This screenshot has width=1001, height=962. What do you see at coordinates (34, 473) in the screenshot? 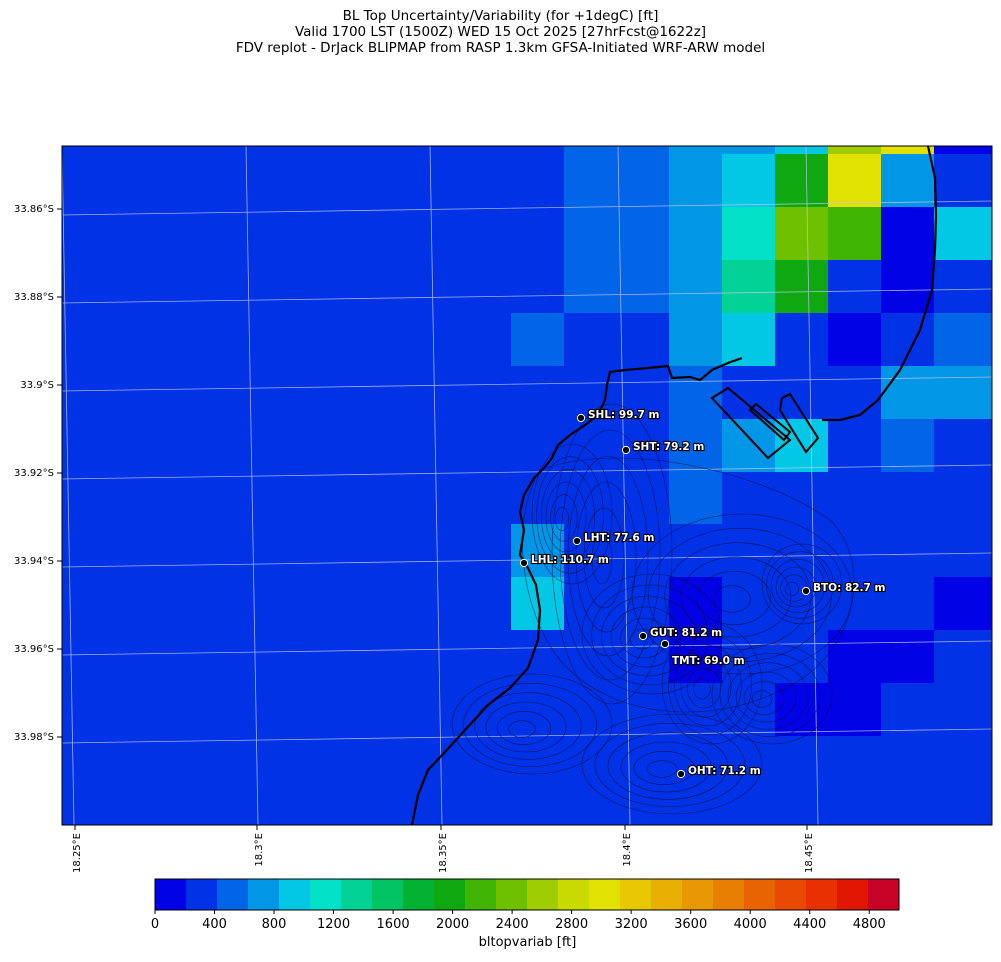
I see `lat-label: 33.92°S` at bounding box center [34, 473].